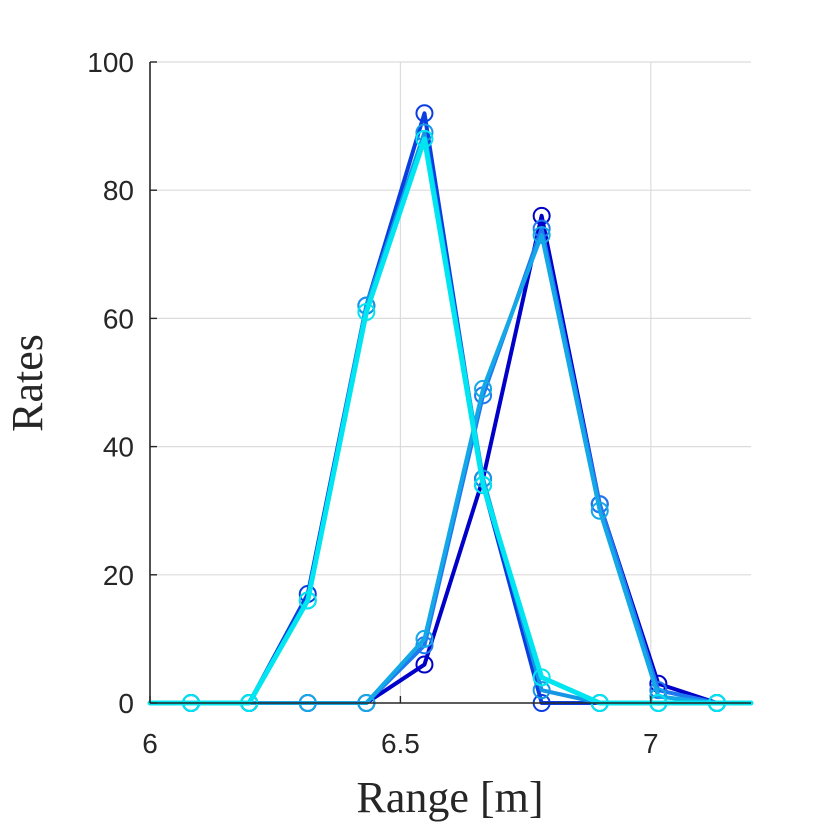  What do you see at coordinates (651, 743) in the screenshot?
I see `x-tick-label: 7` at bounding box center [651, 743].